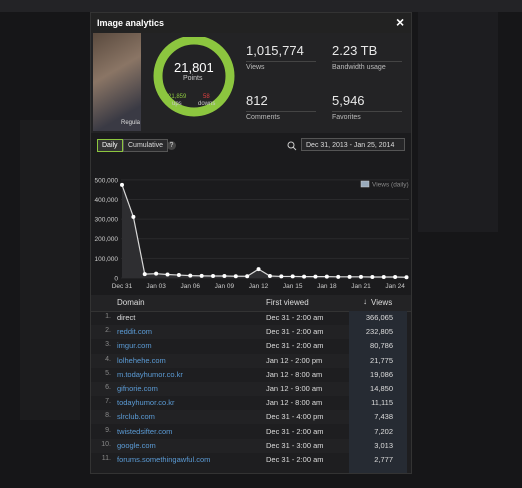 The image size is (522, 488). What do you see at coordinates (295, 445) in the screenshot?
I see `first-viewed: Dec 31 - 3:00 am` at bounding box center [295, 445].